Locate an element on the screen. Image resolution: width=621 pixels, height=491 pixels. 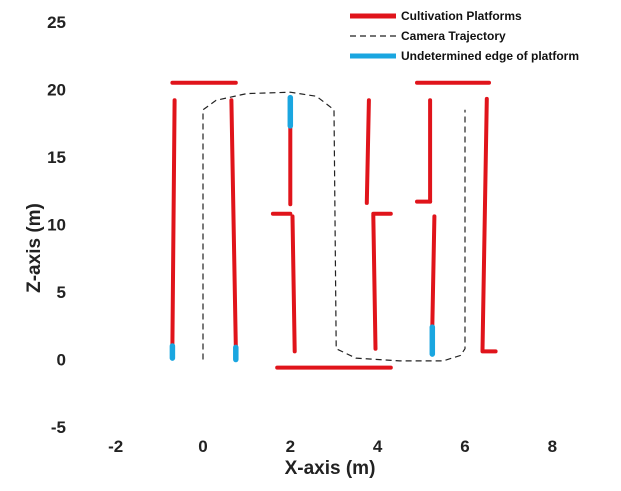
y-axis-label: Z-axis (m) is located at coordinates (34, 248).